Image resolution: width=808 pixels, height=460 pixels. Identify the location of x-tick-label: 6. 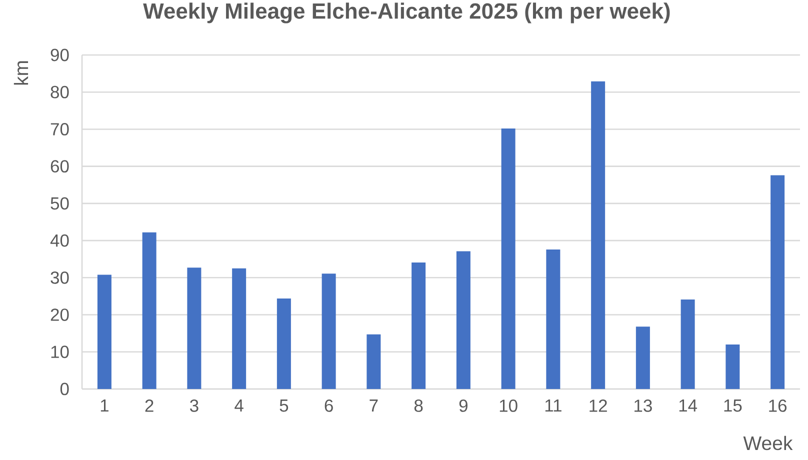
(328, 406).